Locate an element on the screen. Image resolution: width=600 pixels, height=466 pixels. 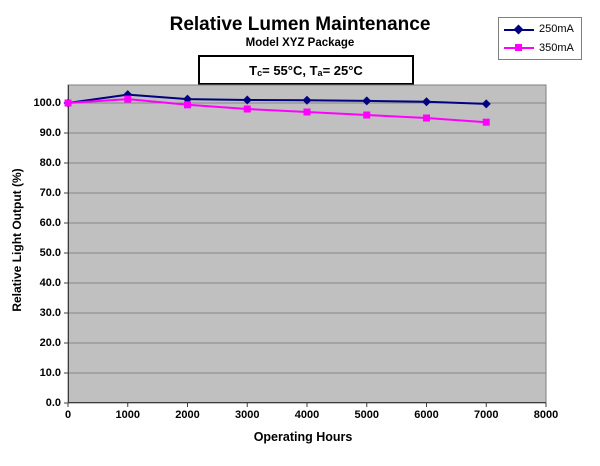
legend-diamond-icon is located at coordinates (518, 29).